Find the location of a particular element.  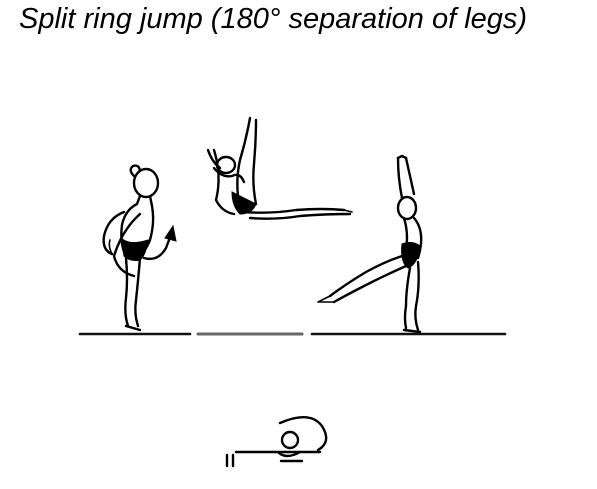

takeoff-figure-icon is located at coordinates (139, 248).